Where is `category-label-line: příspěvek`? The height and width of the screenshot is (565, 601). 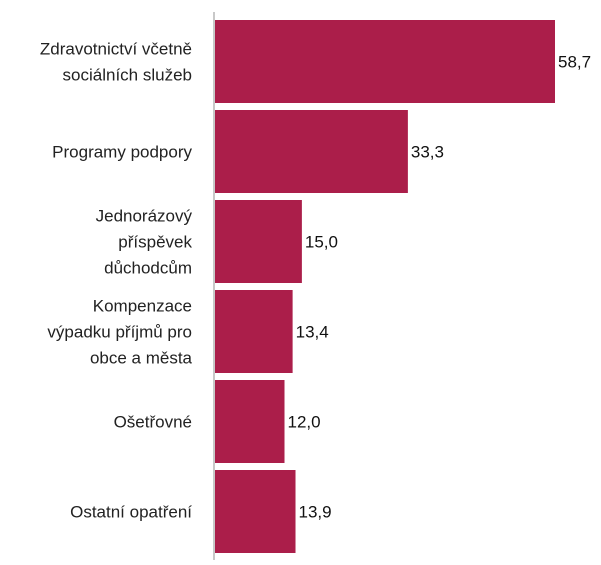 category-label-line: příspěvek is located at coordinates (155, 242).